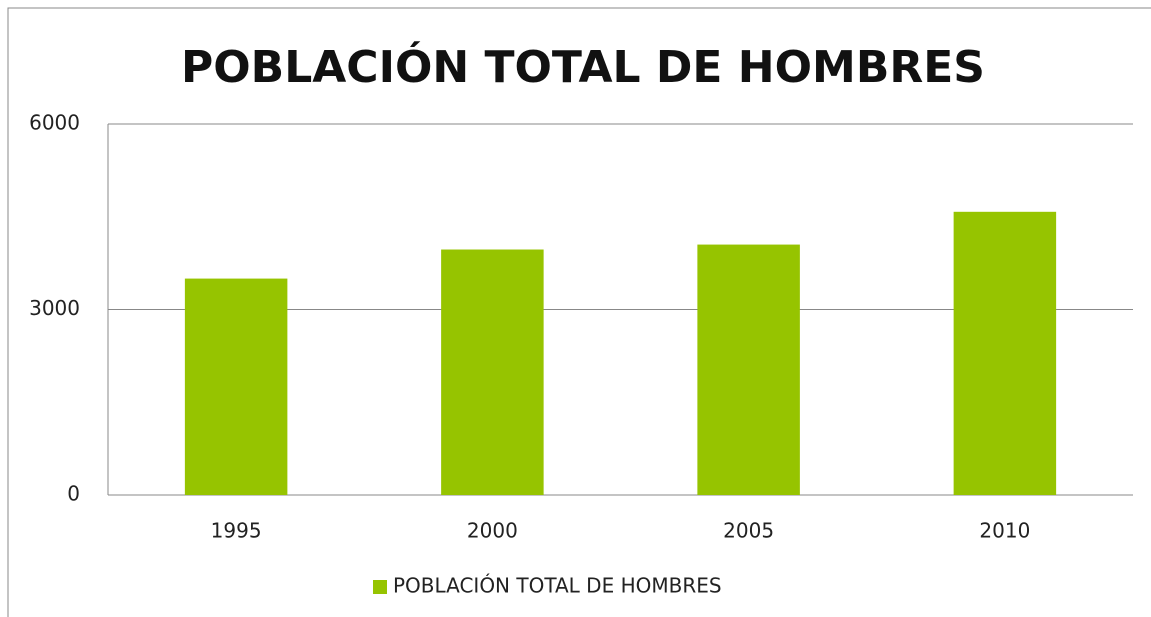  Describe the element at coordinates (236, 531) in the screenshot. I see `x-tick-label: 1995` at that location.